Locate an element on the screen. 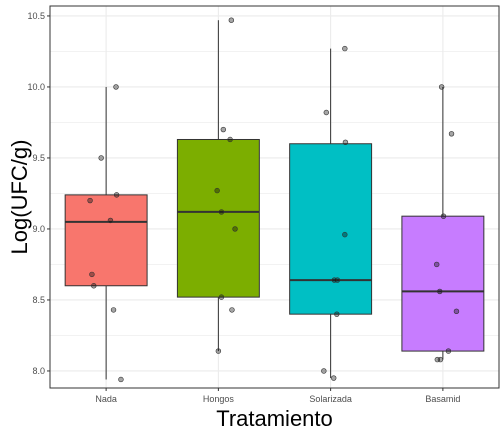 This screenshot has width=504, height=432. y-tick-label: 8.0 is located at coordinates (38, 371).